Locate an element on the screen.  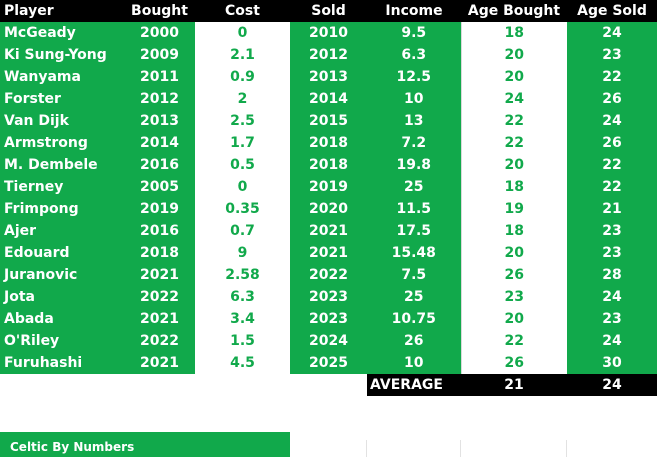
table-row: Ki Sung-Yong 2009 2.1 2012 6.3 20 23 is located at coordinates (328, 55).